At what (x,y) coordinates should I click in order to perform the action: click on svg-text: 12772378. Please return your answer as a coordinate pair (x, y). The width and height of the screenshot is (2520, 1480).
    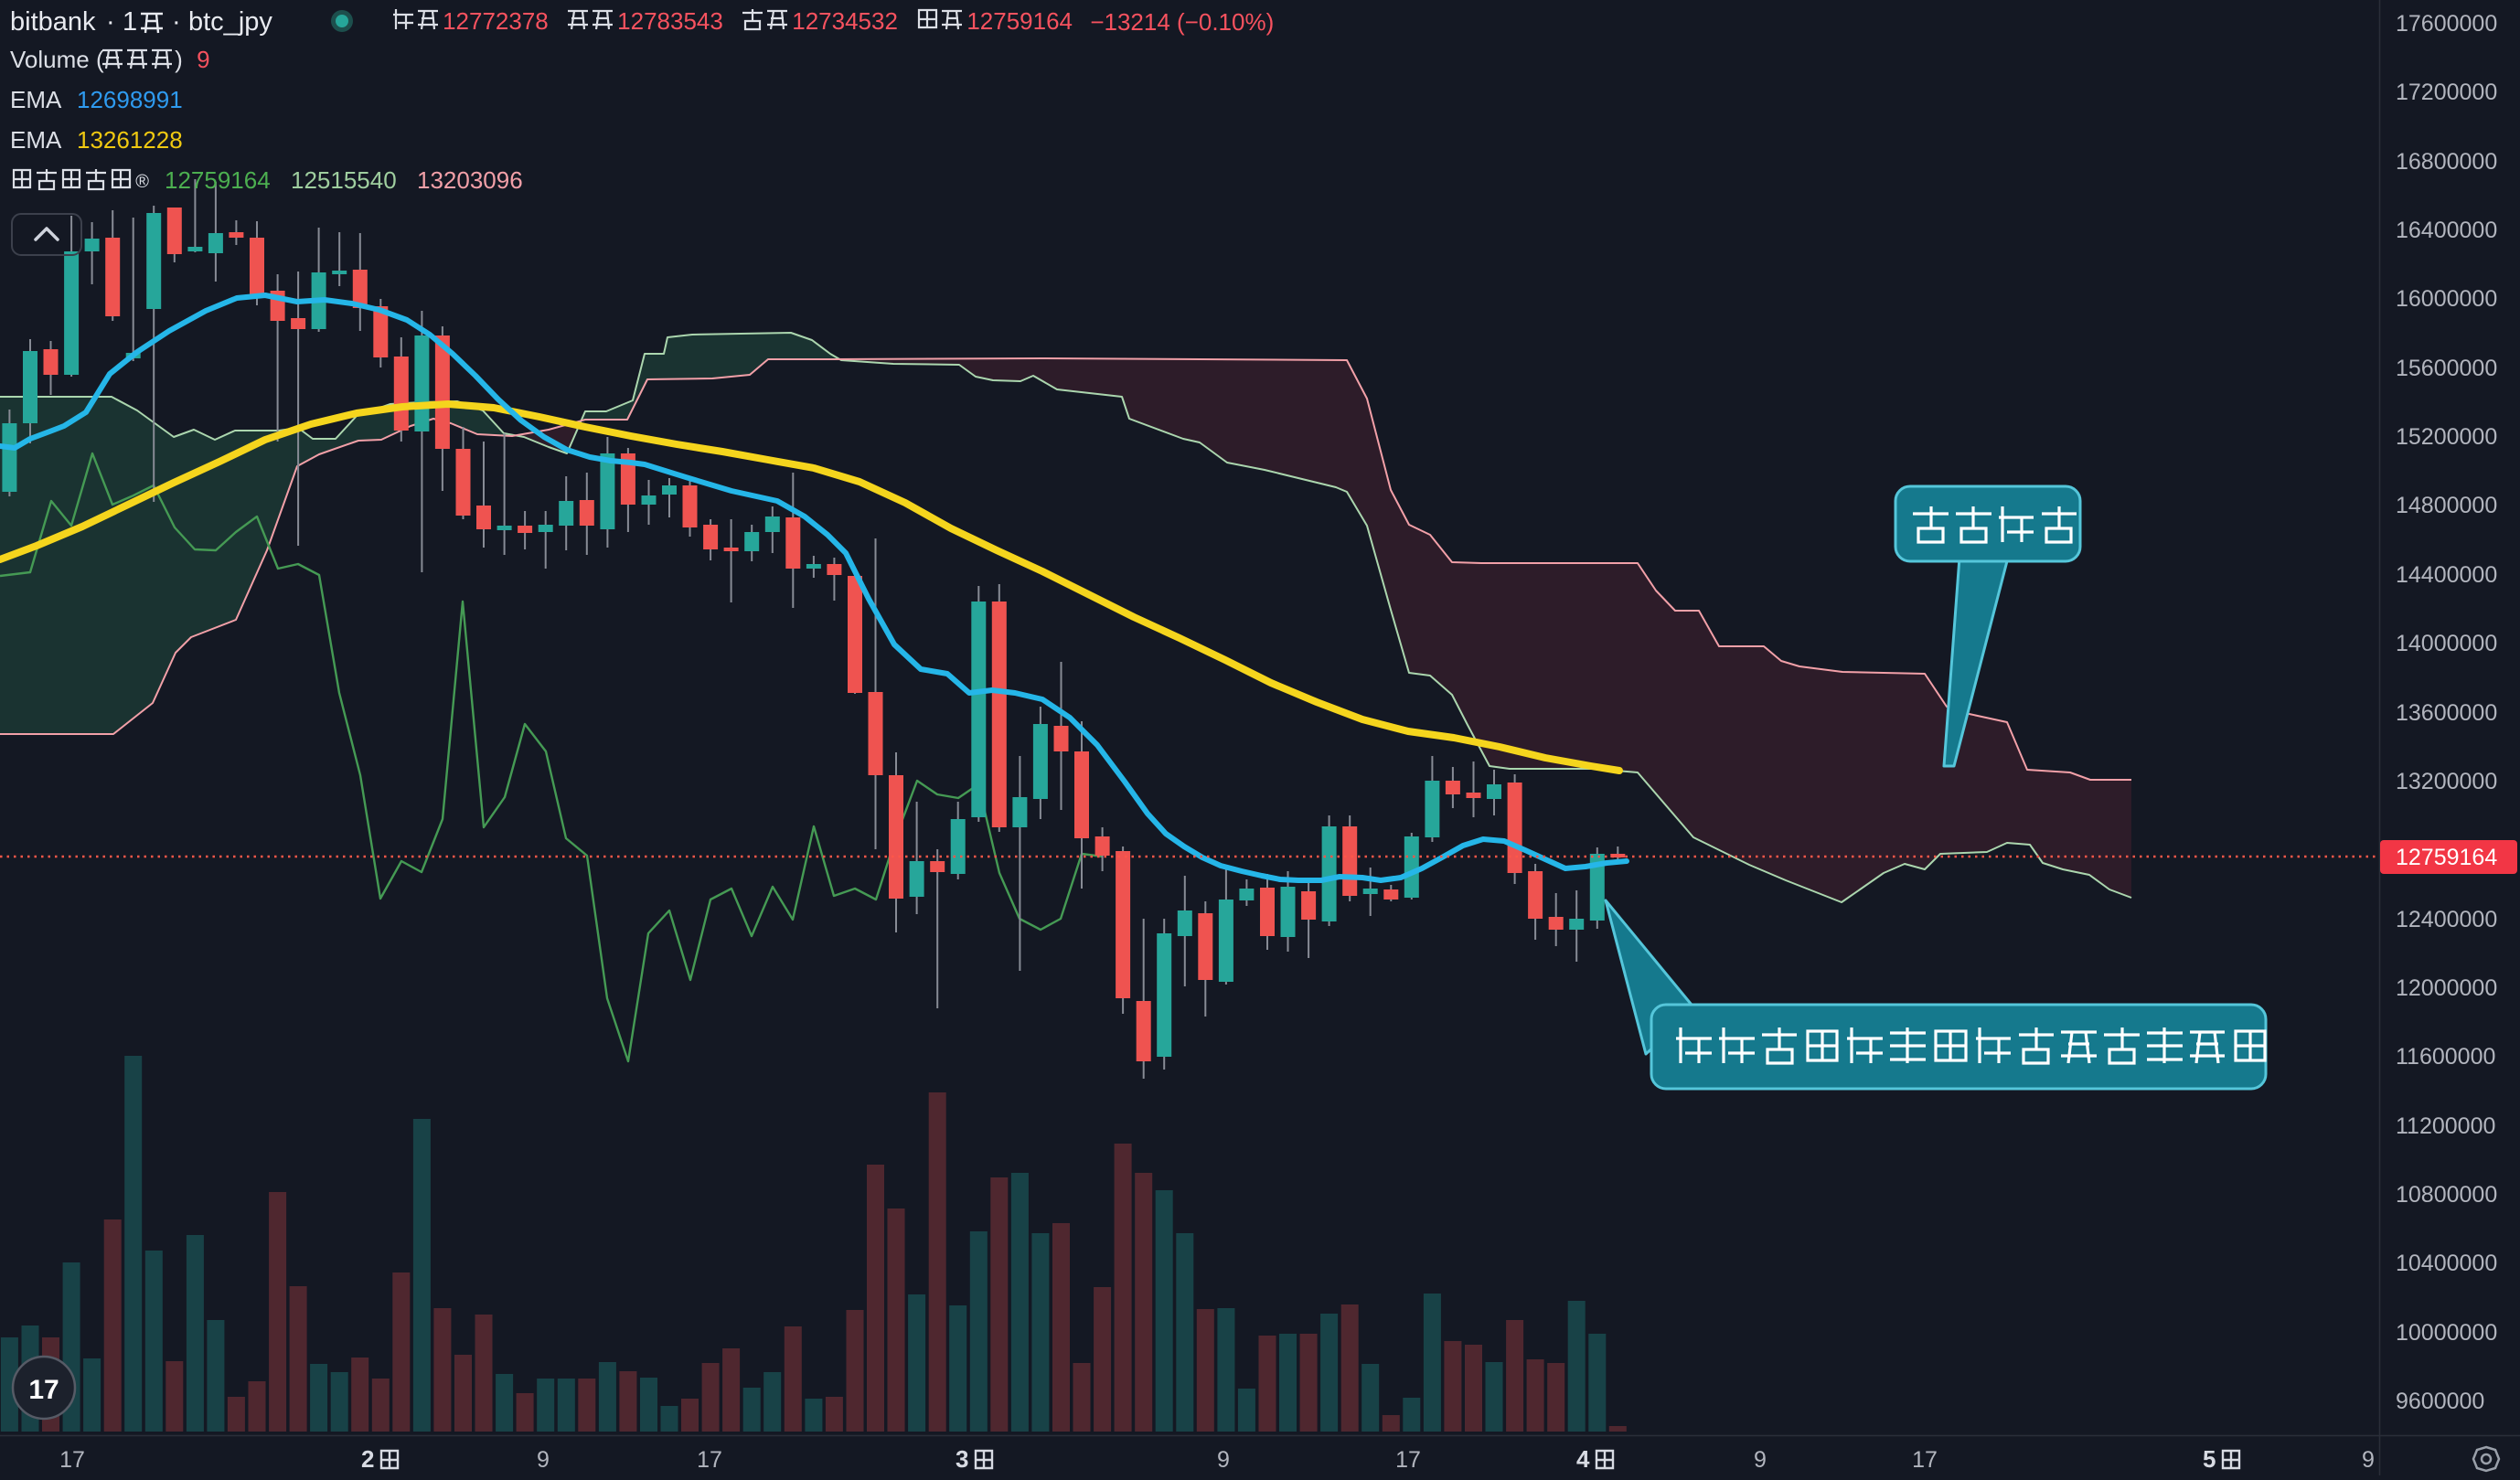
    Looking at the image, I should click on (496, 21).